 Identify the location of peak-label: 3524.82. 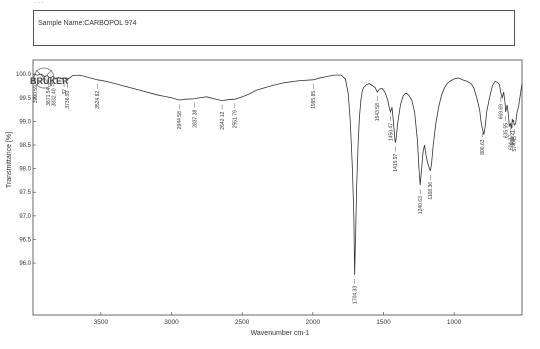
(98, 100).